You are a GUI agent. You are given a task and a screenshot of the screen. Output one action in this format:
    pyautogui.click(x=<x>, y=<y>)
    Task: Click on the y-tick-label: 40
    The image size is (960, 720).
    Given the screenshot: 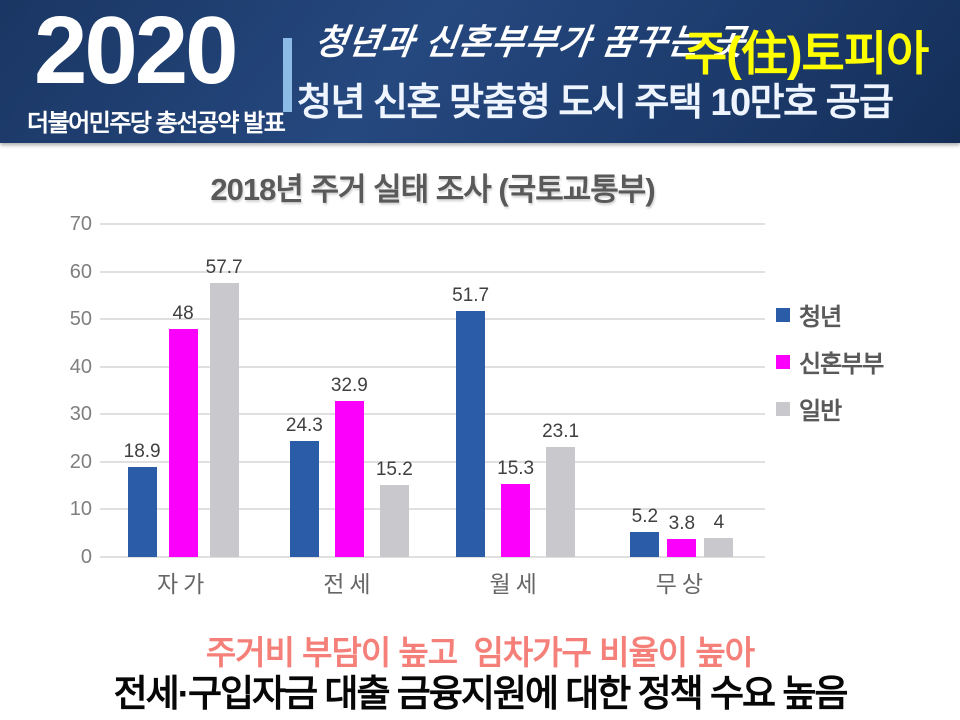 What is the action you would take?
    pyautogui.click(x=80, y=366)
    